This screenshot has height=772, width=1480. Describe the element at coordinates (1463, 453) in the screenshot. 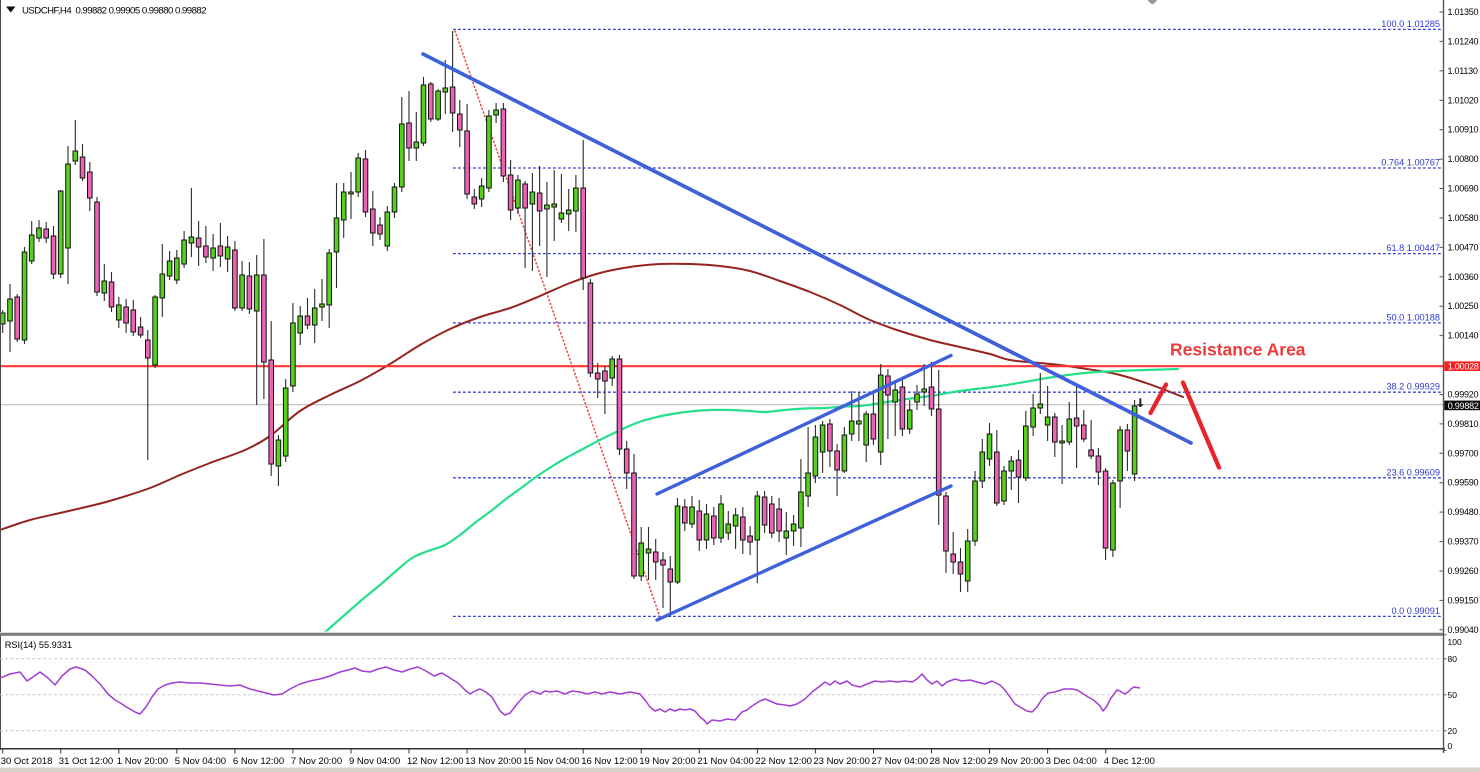

I see `svg-text: 0.99700` at that location.